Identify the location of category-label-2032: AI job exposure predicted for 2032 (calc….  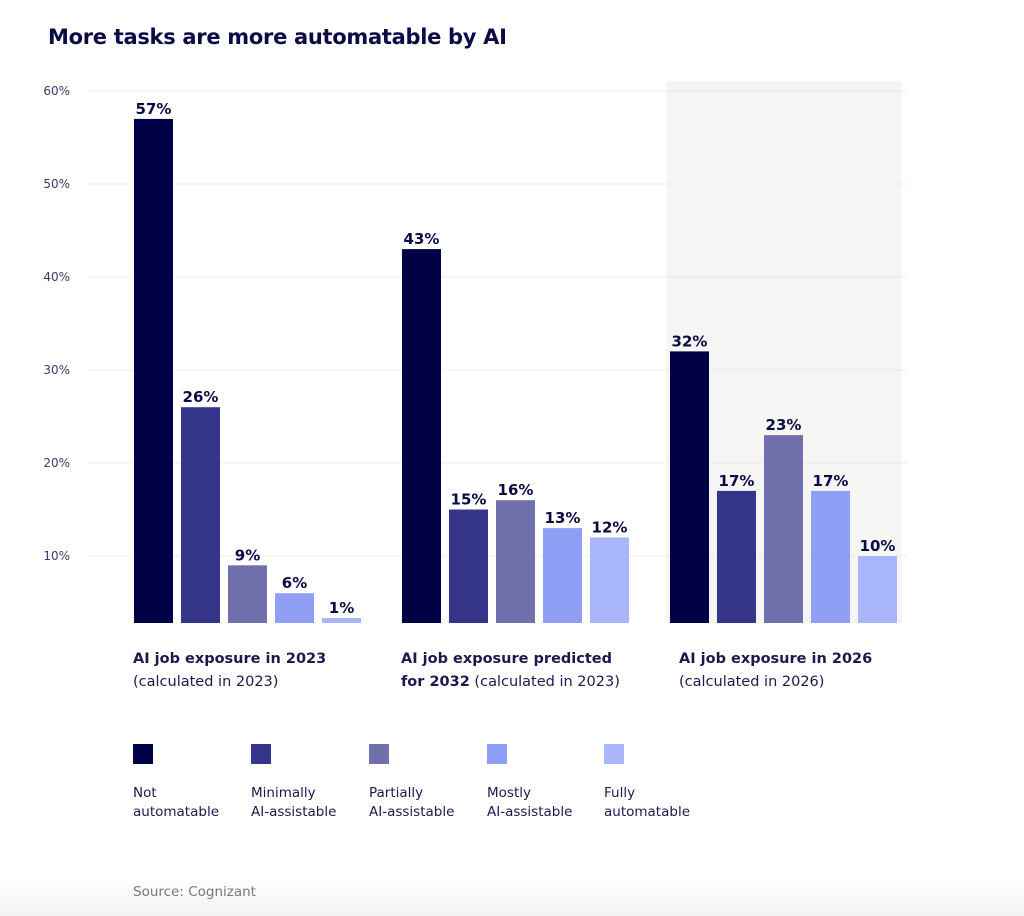
(510, 671).